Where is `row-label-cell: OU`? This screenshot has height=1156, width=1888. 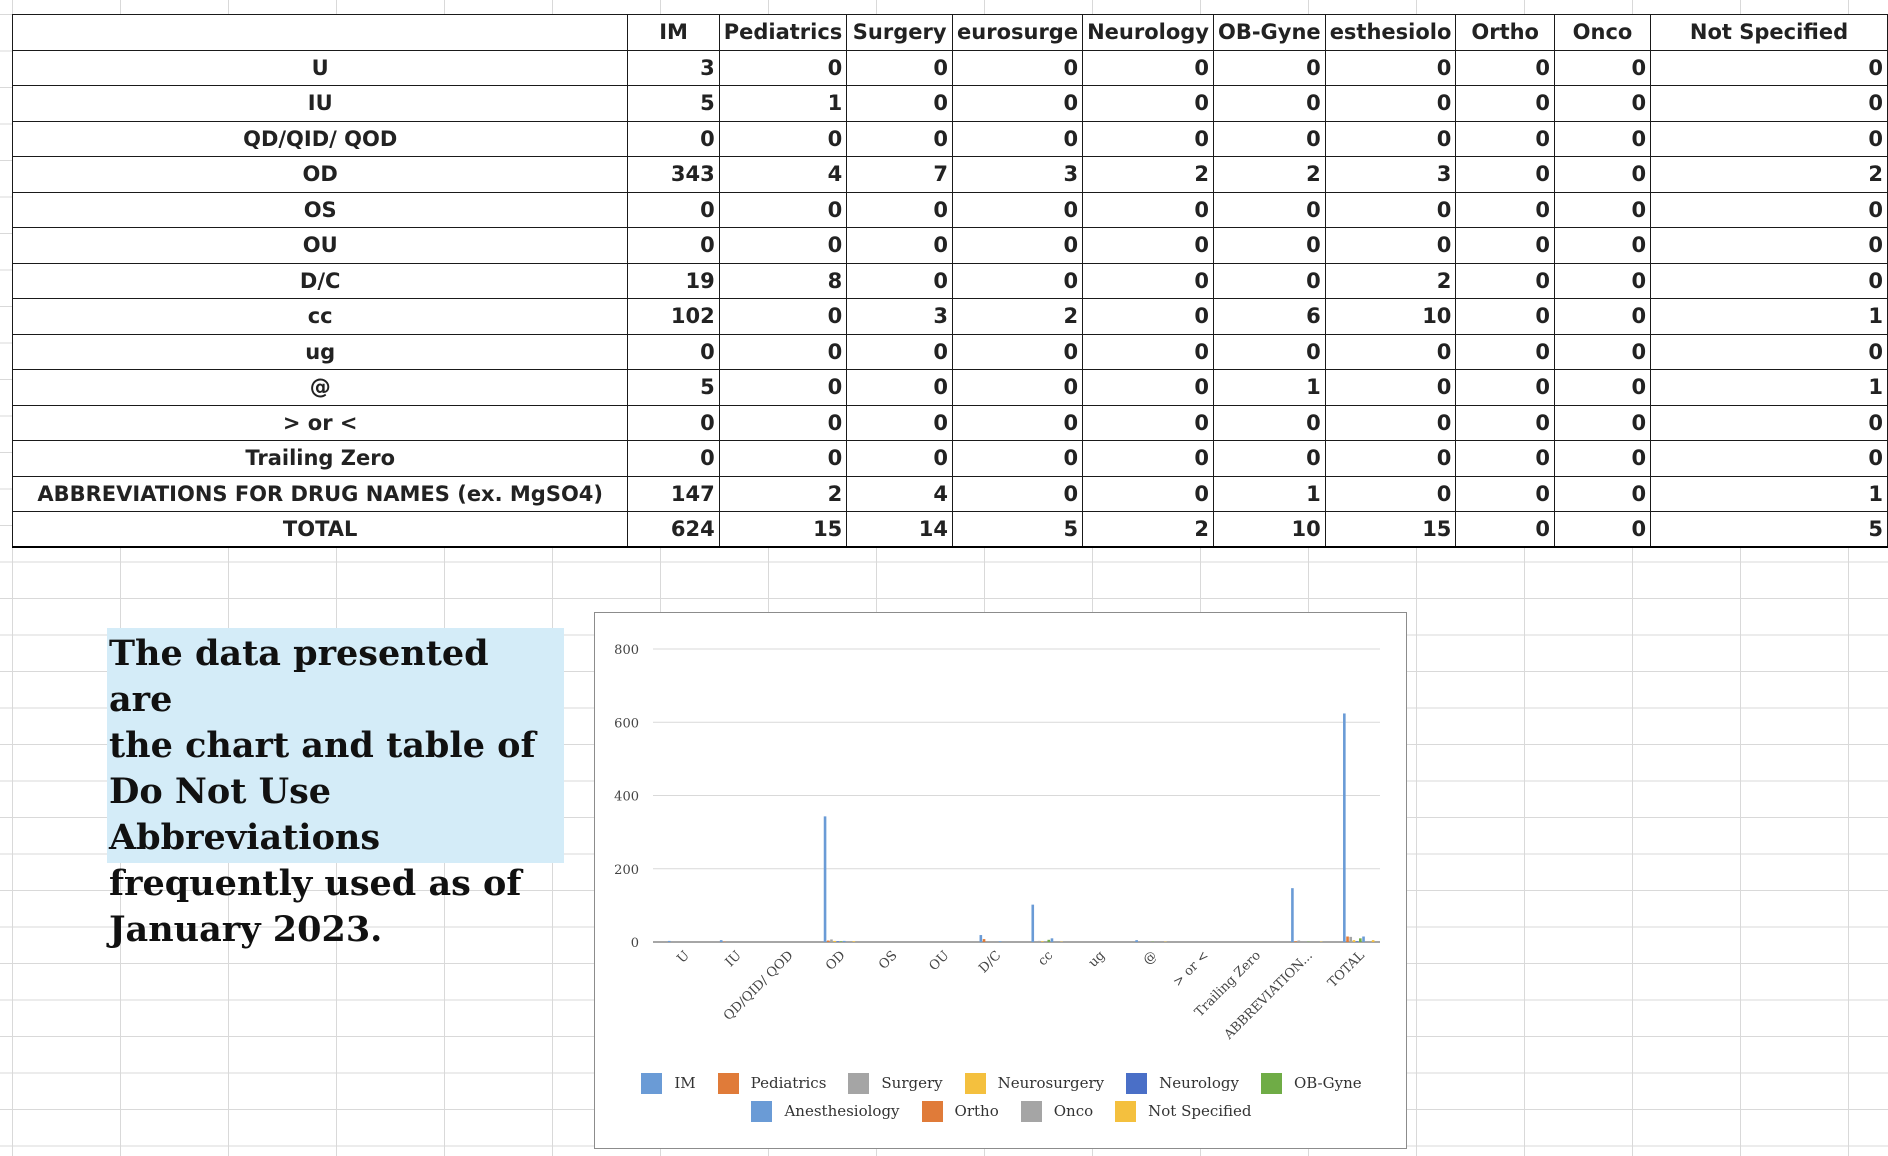 row-label-cell: OU is located at coordinates (320, 245).